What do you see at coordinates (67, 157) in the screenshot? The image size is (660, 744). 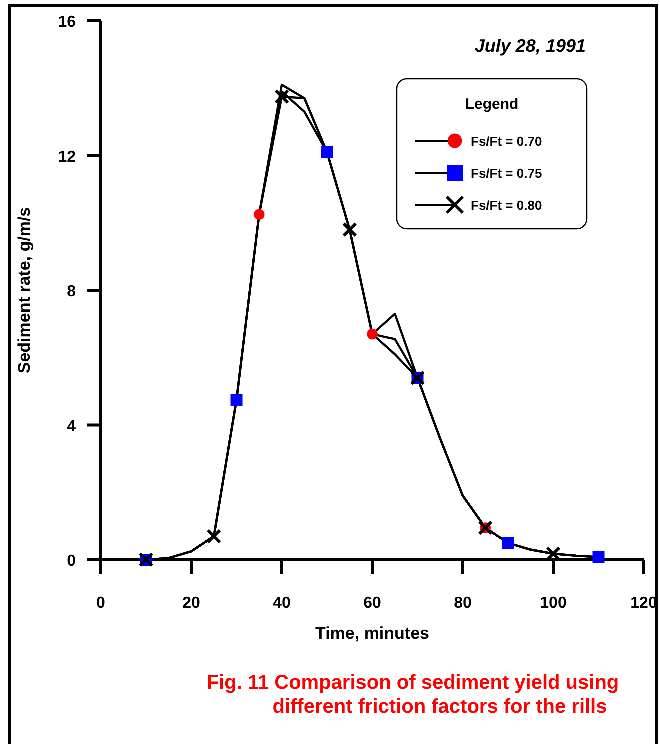 I see `y-tick-label: 12` at bounding box center [67, 157].